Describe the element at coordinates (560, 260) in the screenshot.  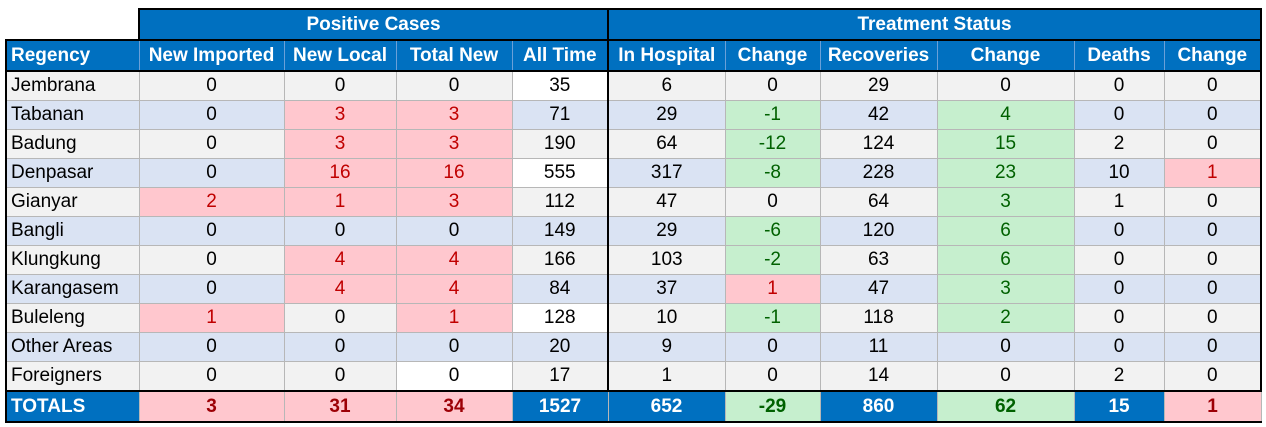
I see `cell-all-time: 166` at that location.